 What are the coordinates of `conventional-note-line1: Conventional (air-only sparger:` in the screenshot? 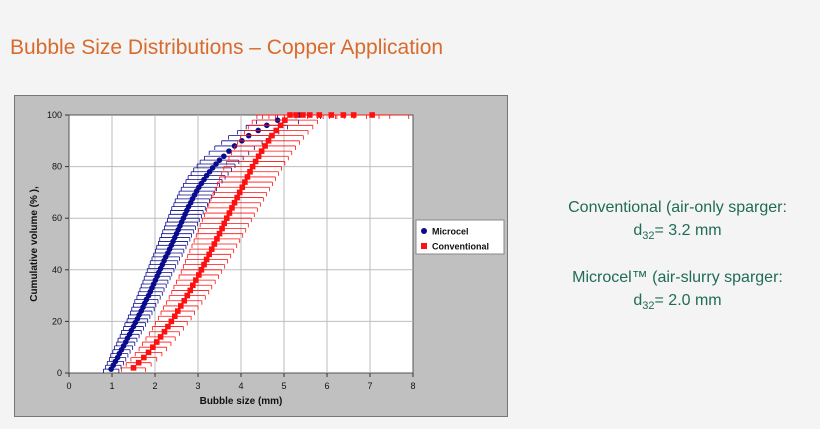 It's located at (677, 207).